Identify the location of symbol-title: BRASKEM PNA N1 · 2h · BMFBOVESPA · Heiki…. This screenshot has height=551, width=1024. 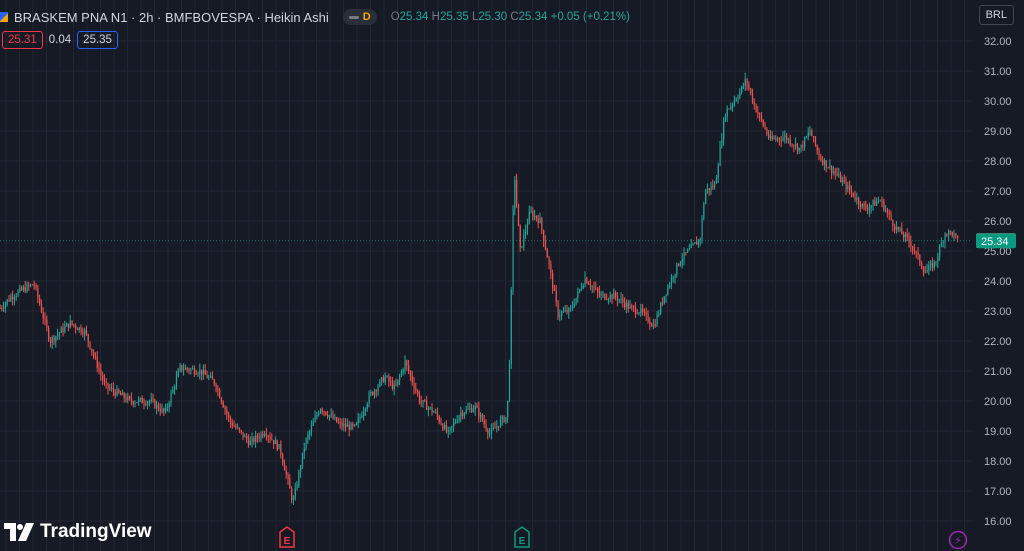
(171, 17).